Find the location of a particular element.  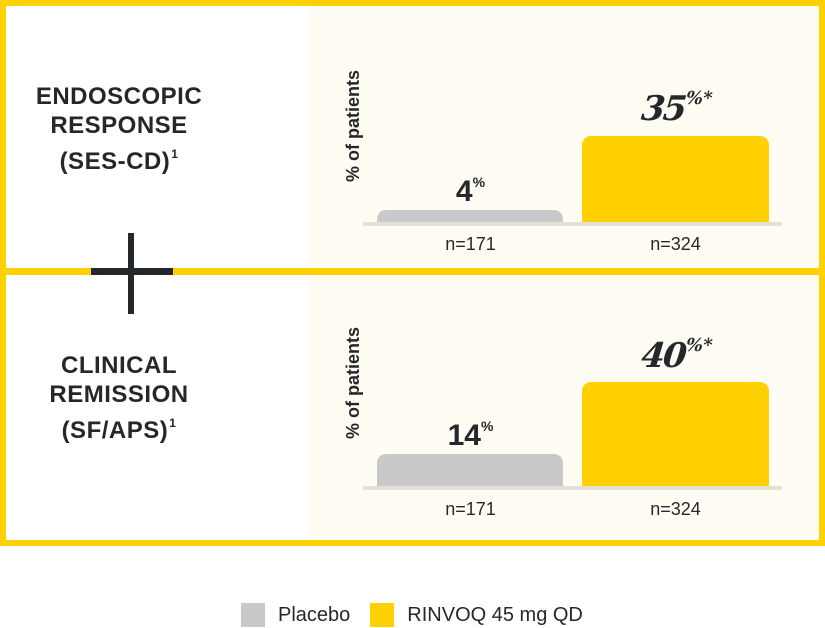

title-line: (SF/APS) is located at coordinates (115, 430).